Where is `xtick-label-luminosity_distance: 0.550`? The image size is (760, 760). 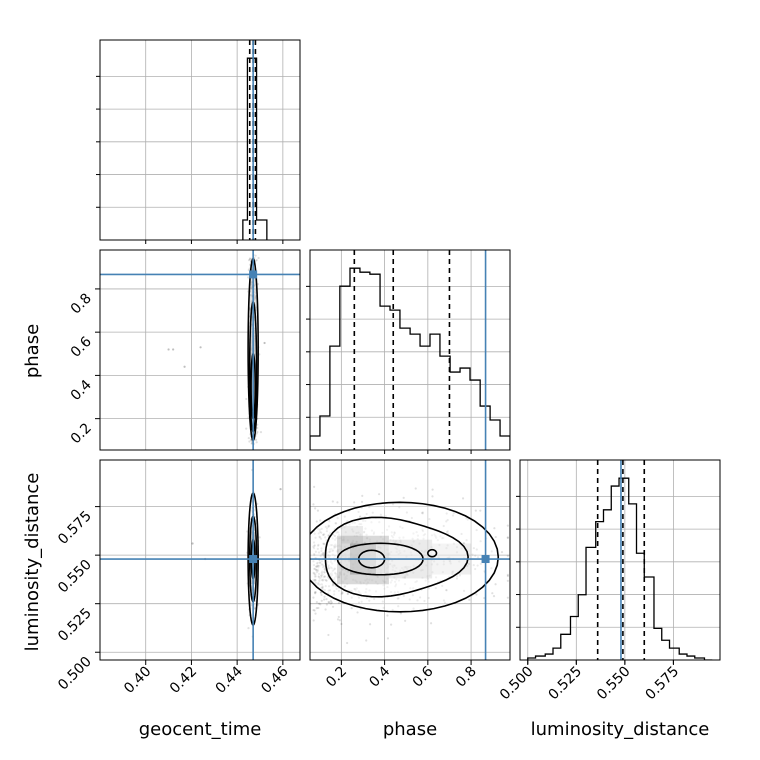 xtick-label-luminosity_distance: 0.550 is located at coordinates (614, 684).